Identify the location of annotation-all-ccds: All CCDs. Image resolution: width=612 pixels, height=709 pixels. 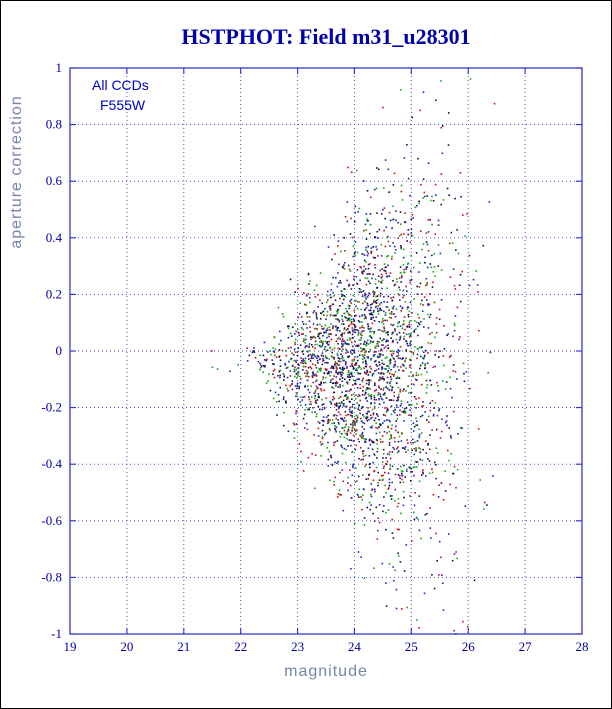
(120, 85).